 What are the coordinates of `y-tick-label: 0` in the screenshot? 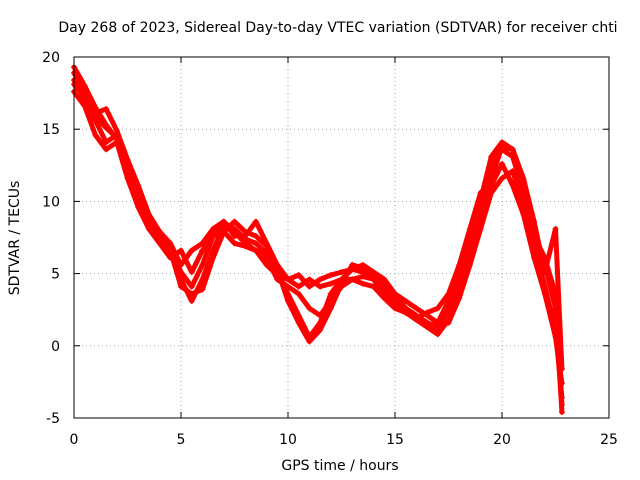 It's located at (55, 347).